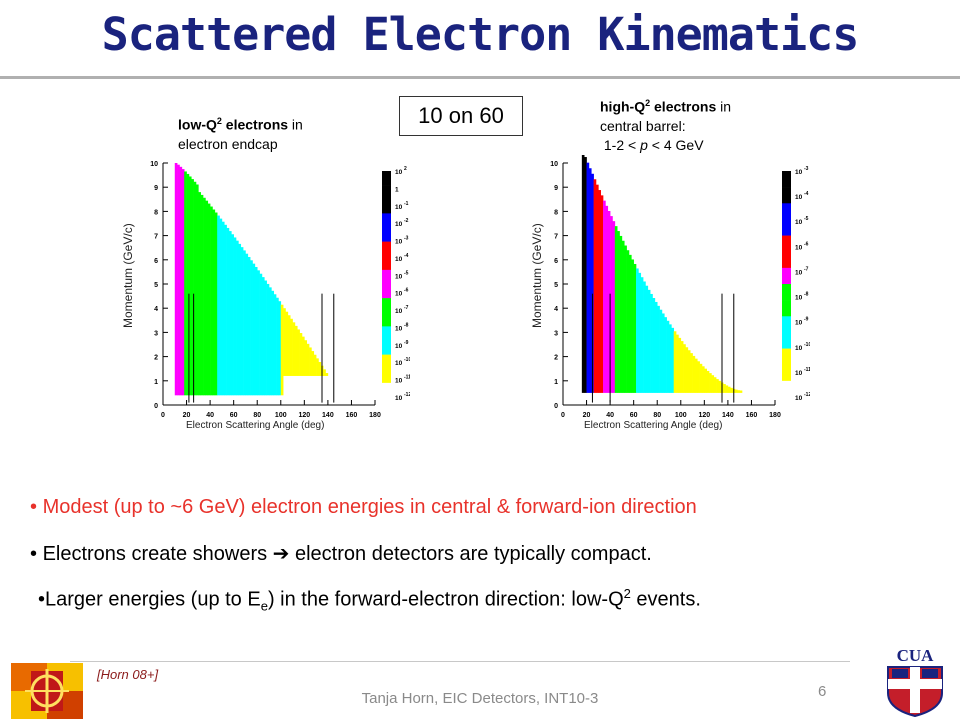  I want to click on right-scale-exponent: -11, so click(807, 370).